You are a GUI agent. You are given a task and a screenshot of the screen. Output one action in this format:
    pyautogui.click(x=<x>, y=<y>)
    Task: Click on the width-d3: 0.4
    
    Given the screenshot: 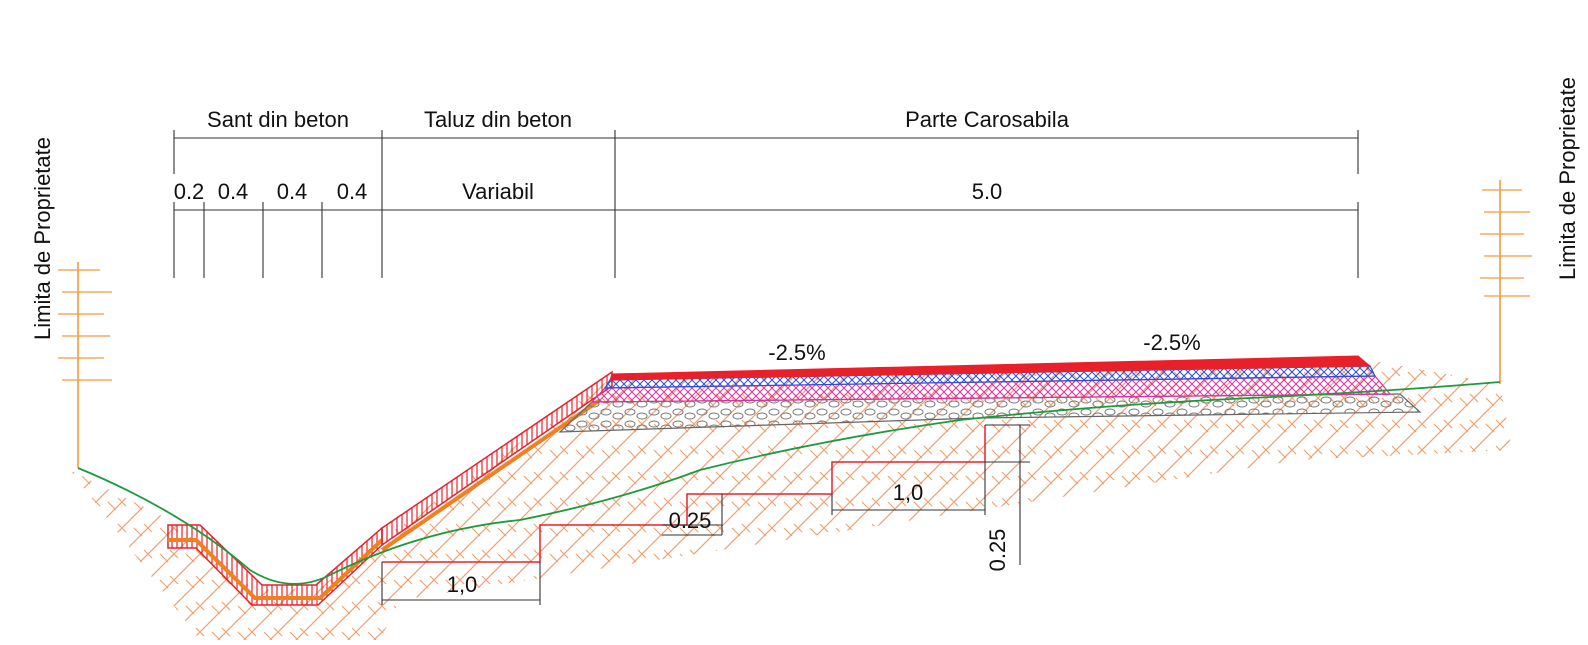 What is the action you would take?
    pyautogui.click(x=292, y=191)
    